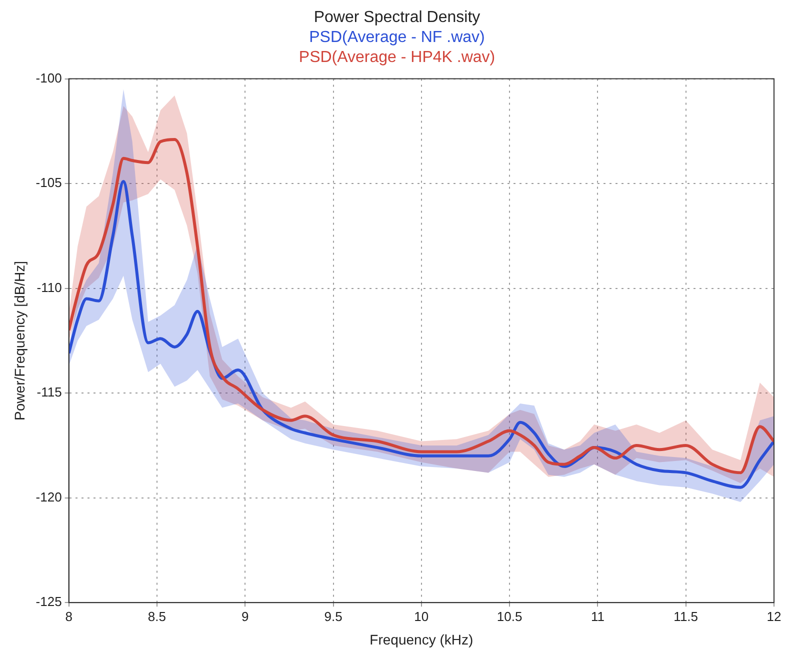 The width and height of the screenshot is (794, 665). Describe the element at coordinates (19, 340) in the screenshot. I see `y-axis-title: Power/Frequency [dB/Hz]` at that location.